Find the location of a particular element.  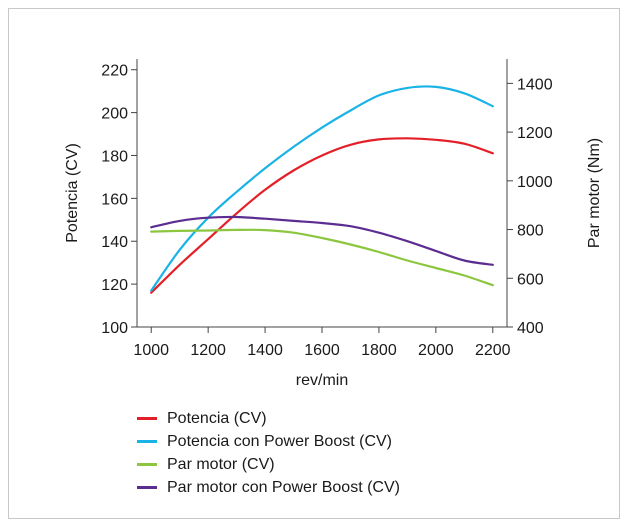

x-tick-label: 2000 is located at coordinates (436, 350).